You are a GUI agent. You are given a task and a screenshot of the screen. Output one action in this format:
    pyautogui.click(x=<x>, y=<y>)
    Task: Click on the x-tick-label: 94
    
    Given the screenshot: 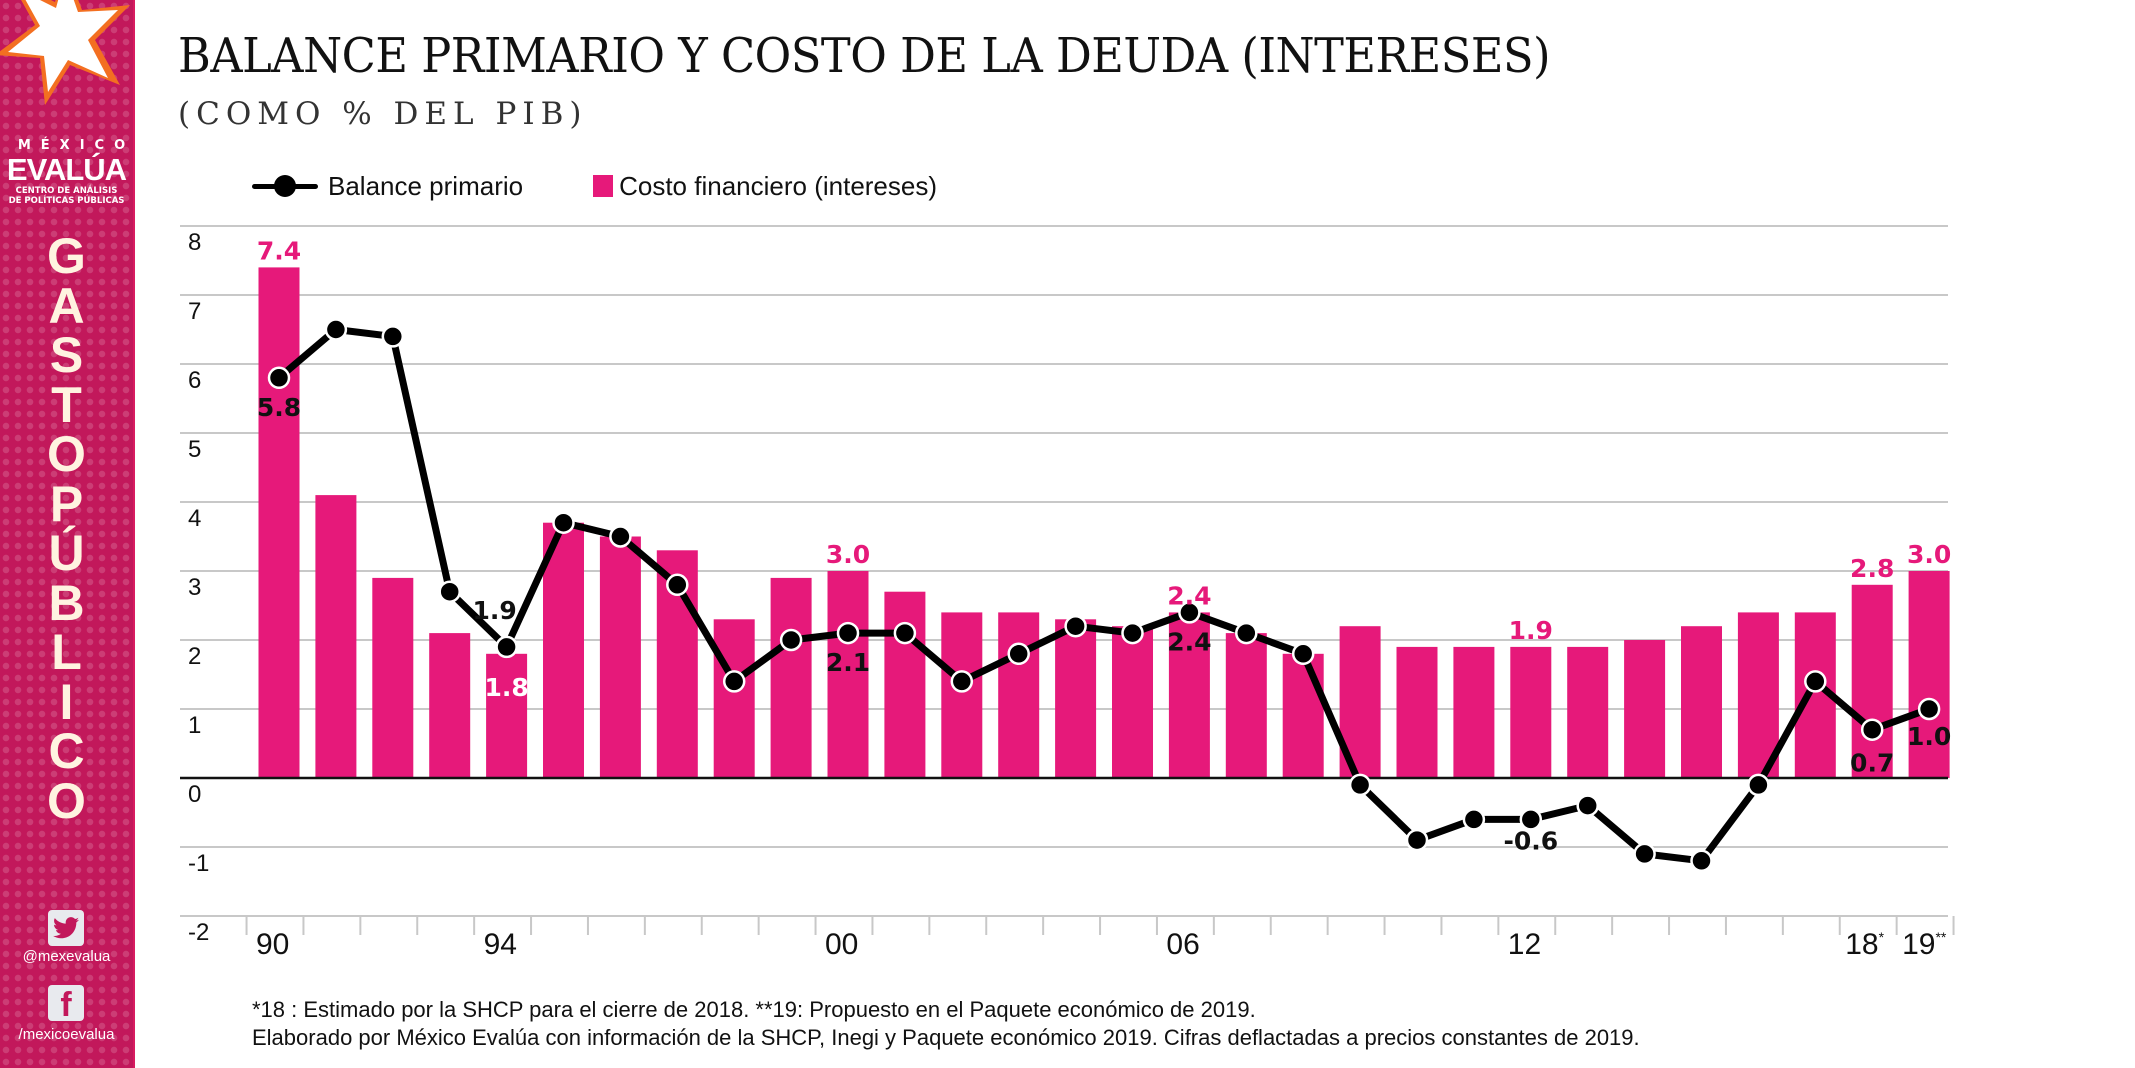 What is the action you would take?
    pyautogui.click(x=500, y=944)
    